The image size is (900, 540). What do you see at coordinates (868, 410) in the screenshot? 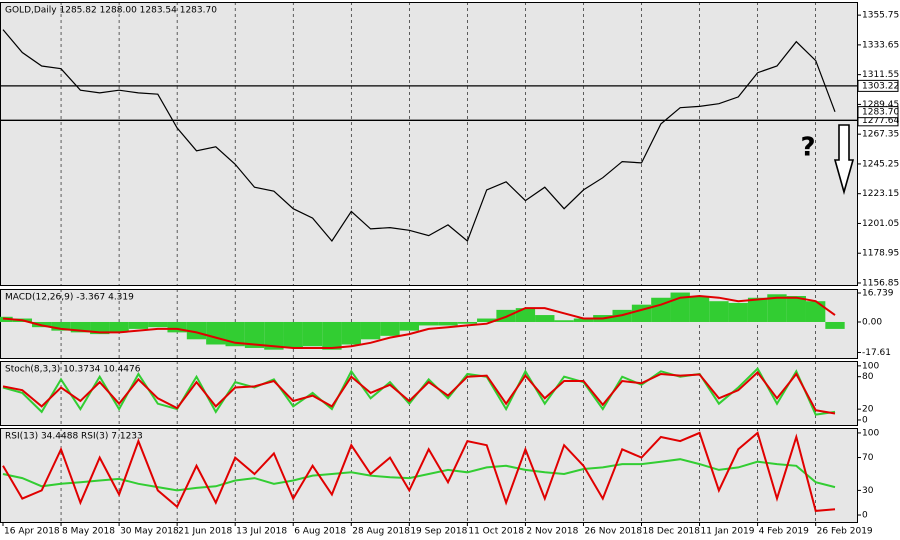
I see `y-tick-label: 20` at bounding box center [868, 410].